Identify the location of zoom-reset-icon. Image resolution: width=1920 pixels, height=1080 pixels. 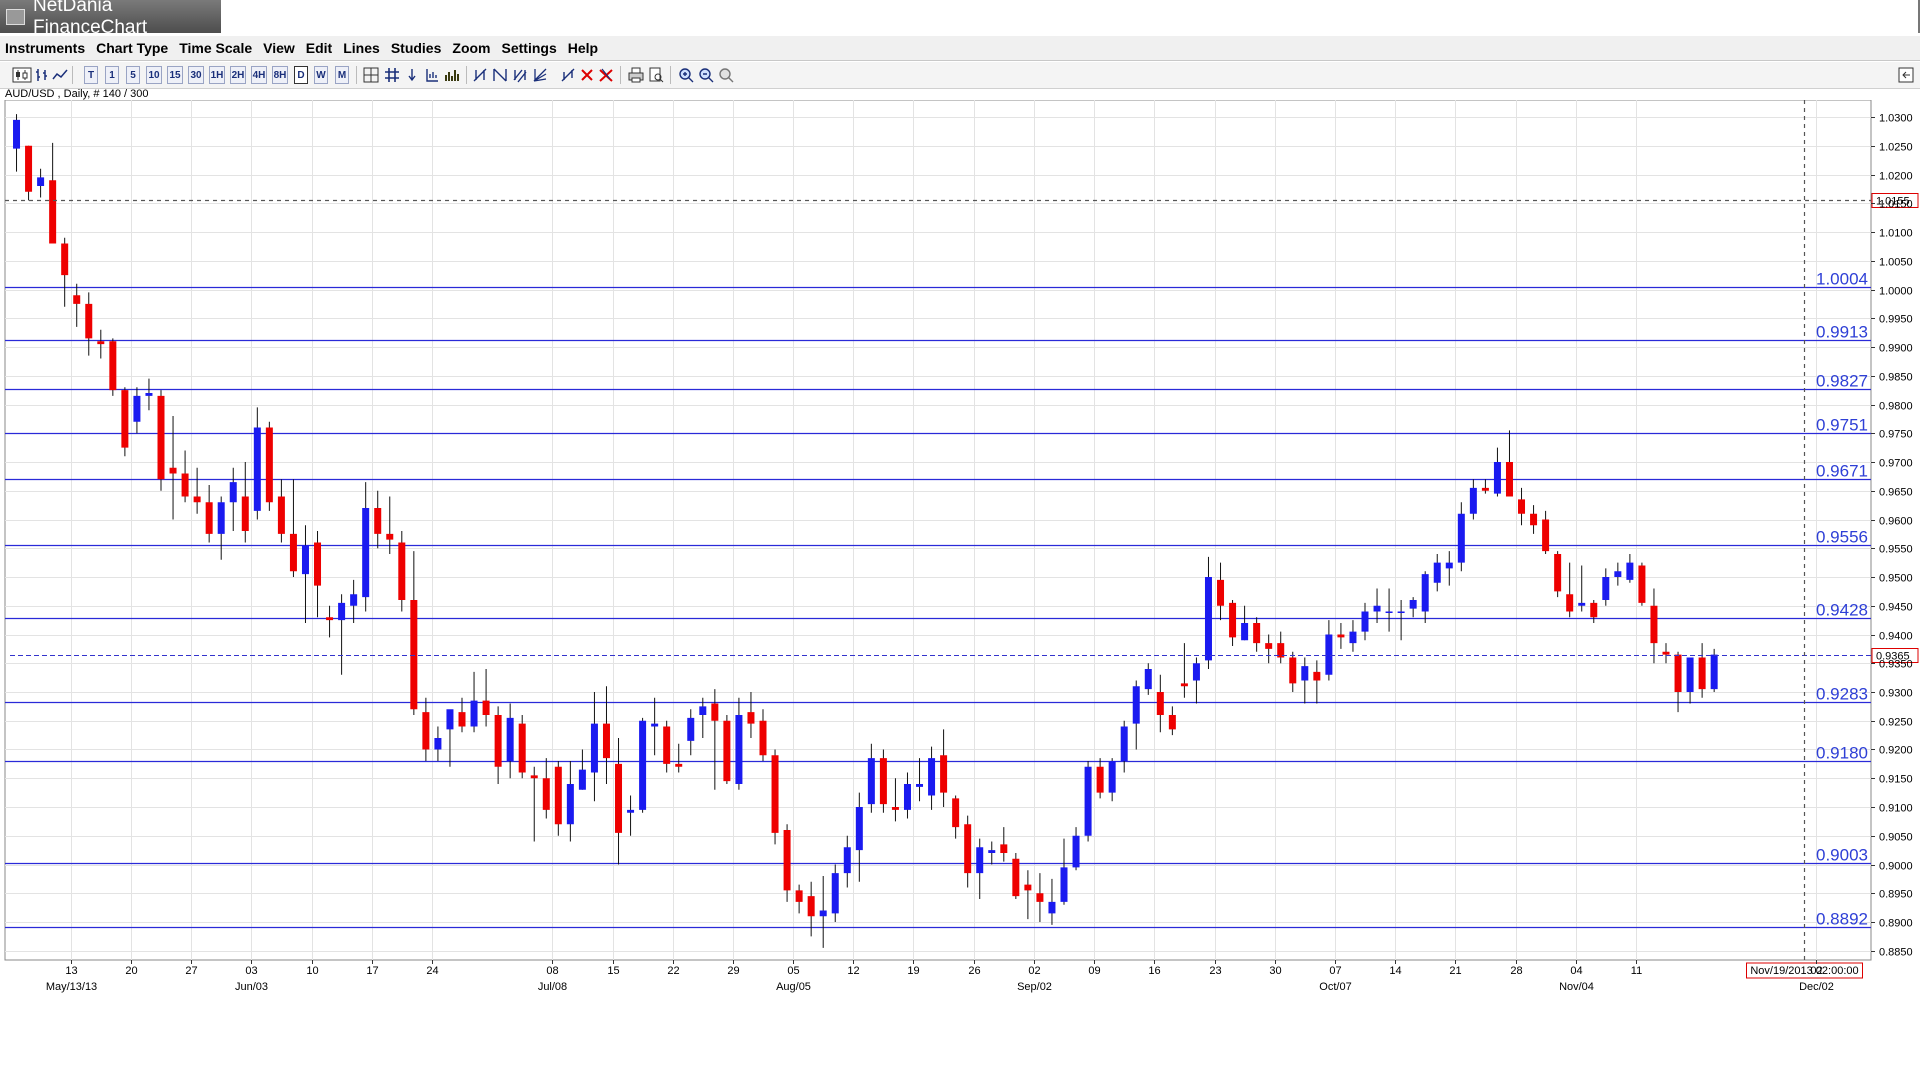
(726, 75).